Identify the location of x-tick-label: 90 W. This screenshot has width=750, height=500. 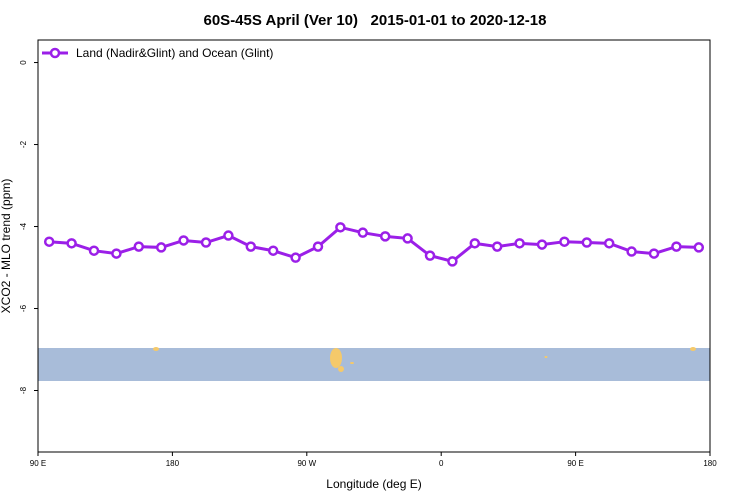
(306, 463).